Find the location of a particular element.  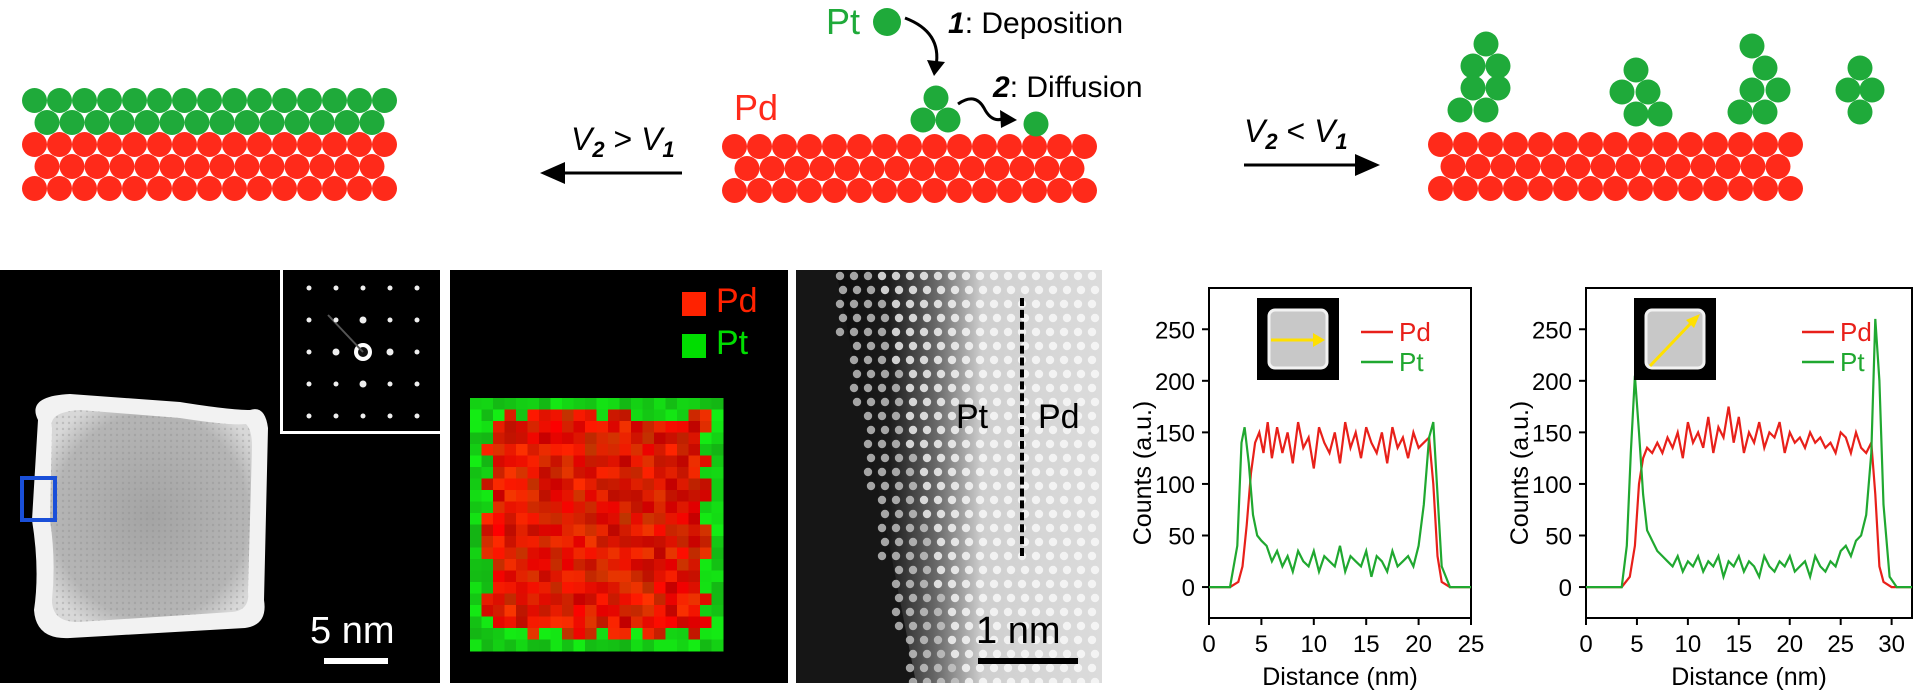

y-tick-label: 250 is located at coordinates (1175, 330).